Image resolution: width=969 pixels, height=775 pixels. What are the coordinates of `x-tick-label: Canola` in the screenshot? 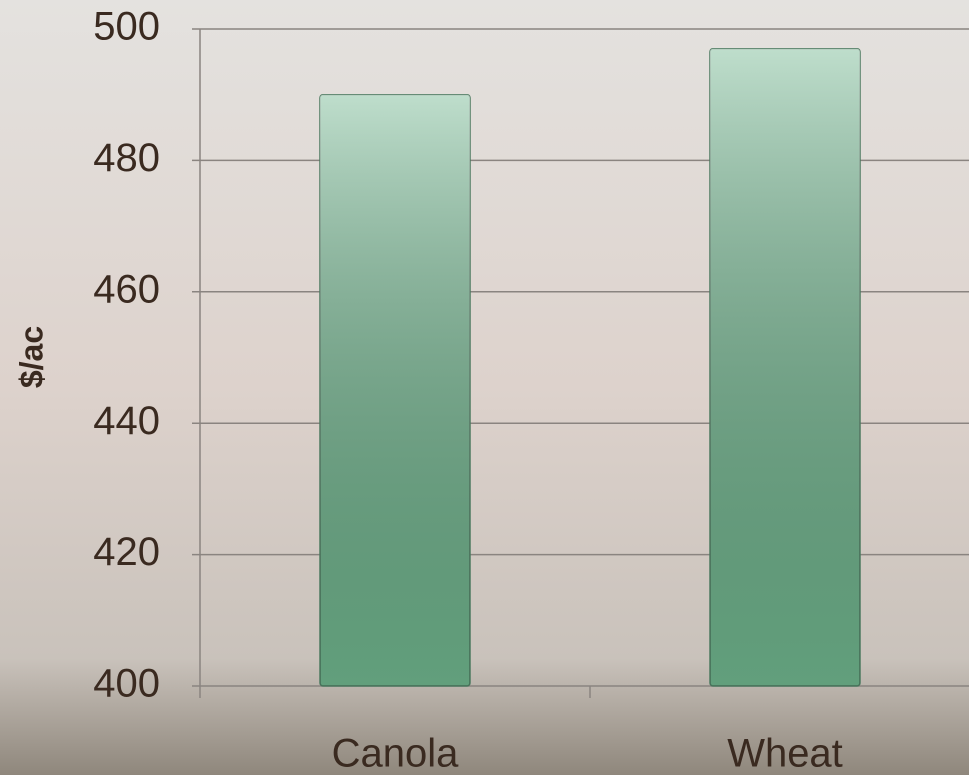 It's located at (396, 753).